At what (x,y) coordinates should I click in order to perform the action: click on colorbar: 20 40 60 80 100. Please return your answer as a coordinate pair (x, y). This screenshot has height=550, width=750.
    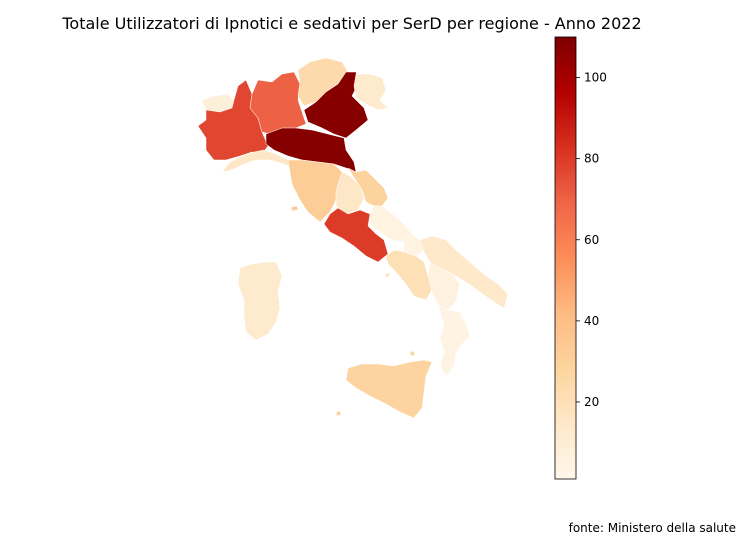
    Looking at the image, I should click on (580, 258).